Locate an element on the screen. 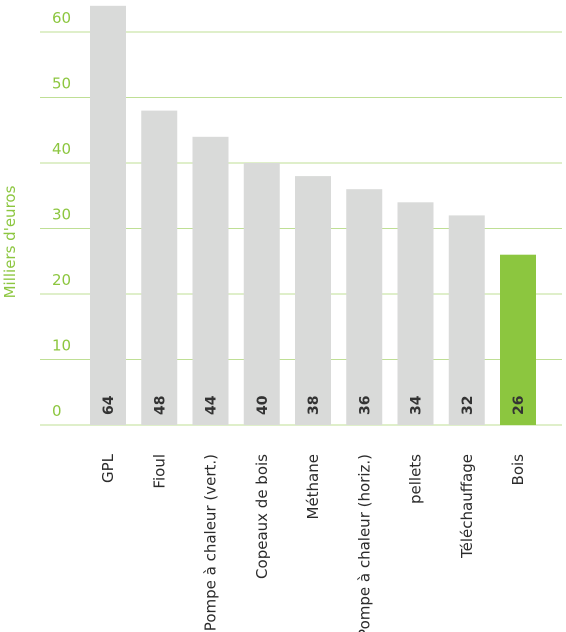 The width and height of the screenshot is (566, 632). category-label-9: Bois is located at coordinates (518, 470).